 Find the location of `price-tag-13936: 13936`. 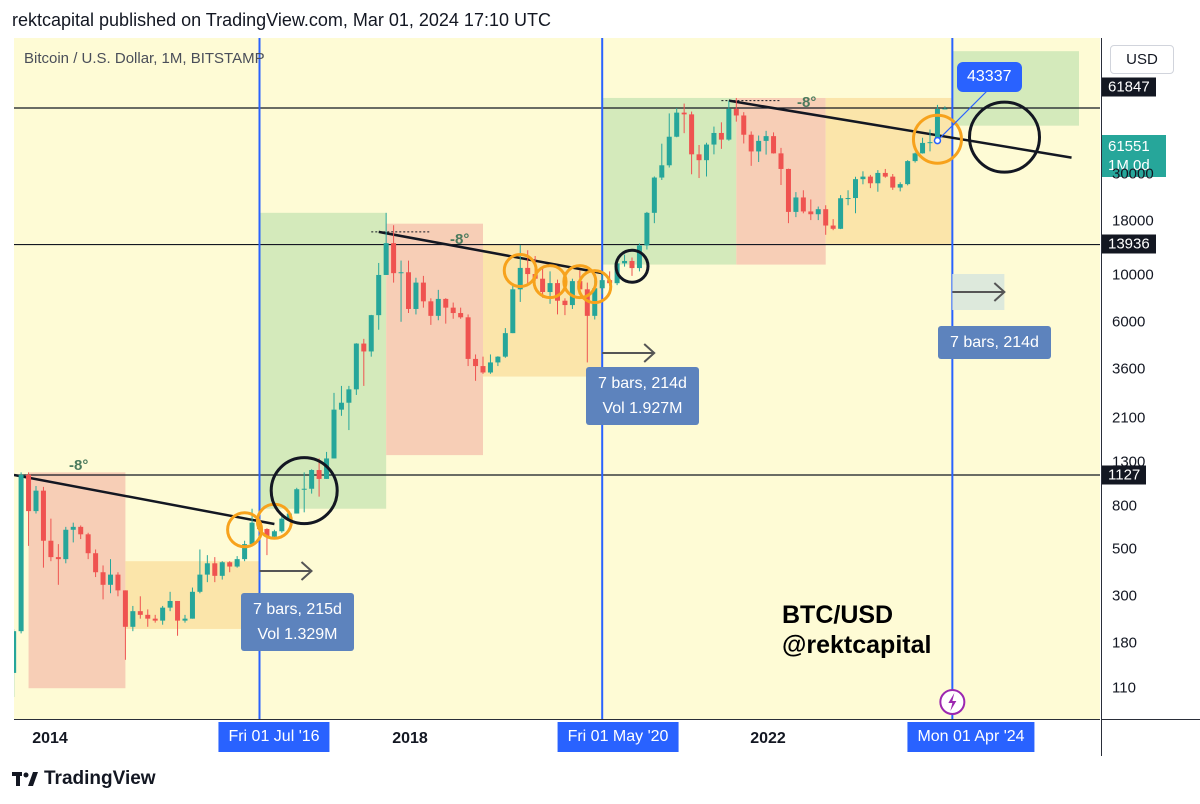

price-tag-13936: 13936 is located at coordinates (1129, 244).